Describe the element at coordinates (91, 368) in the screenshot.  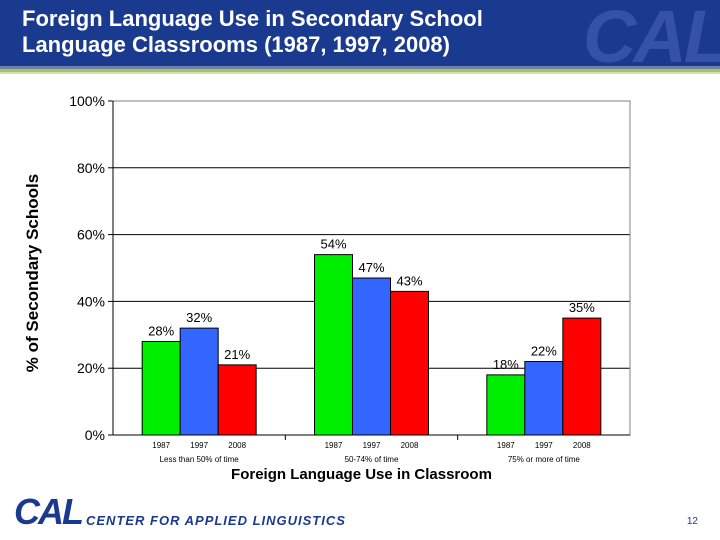
I see `y-tick-label: 20%` at that location.